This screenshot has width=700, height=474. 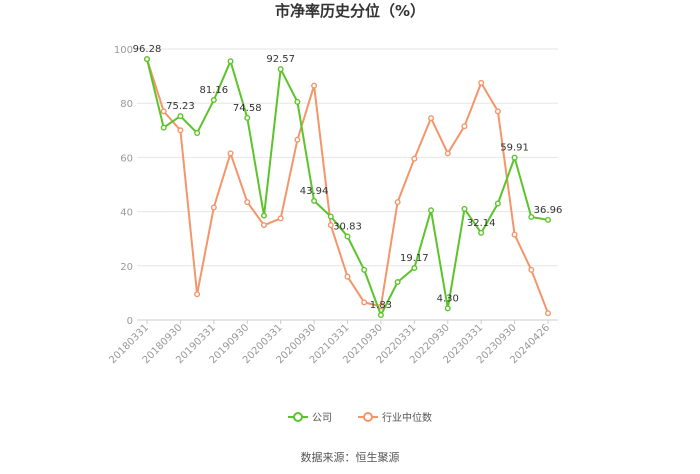 I want to click on y-tick-label: 100, so click(x=123, y=50).